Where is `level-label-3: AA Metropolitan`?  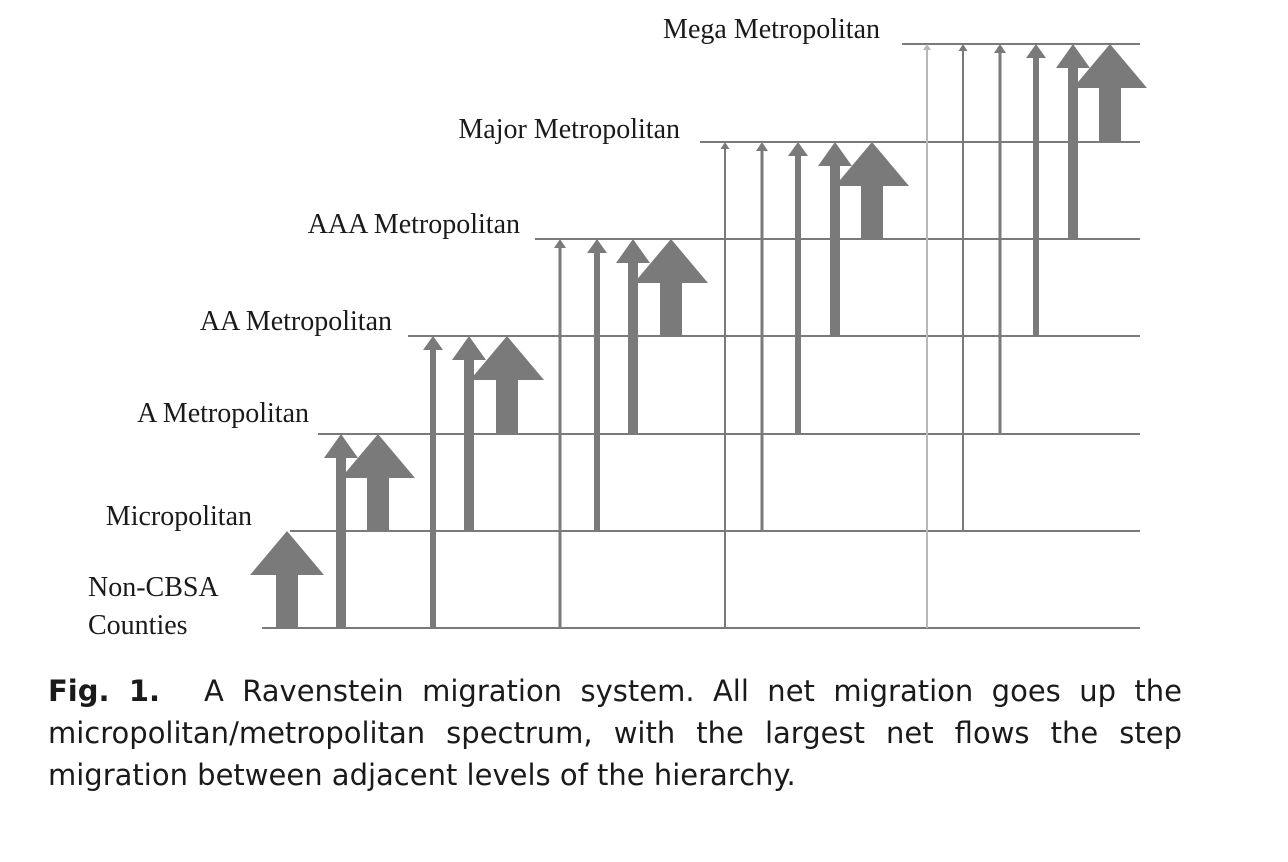 level-label-3: AA Metropolitan is located at coordinates (296, 321).